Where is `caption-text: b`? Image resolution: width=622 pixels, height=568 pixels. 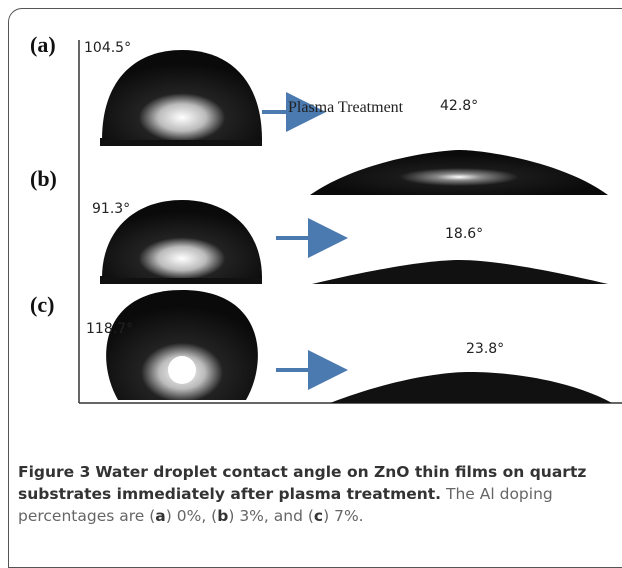
caption-text: b is located at coordinates (223, 516).